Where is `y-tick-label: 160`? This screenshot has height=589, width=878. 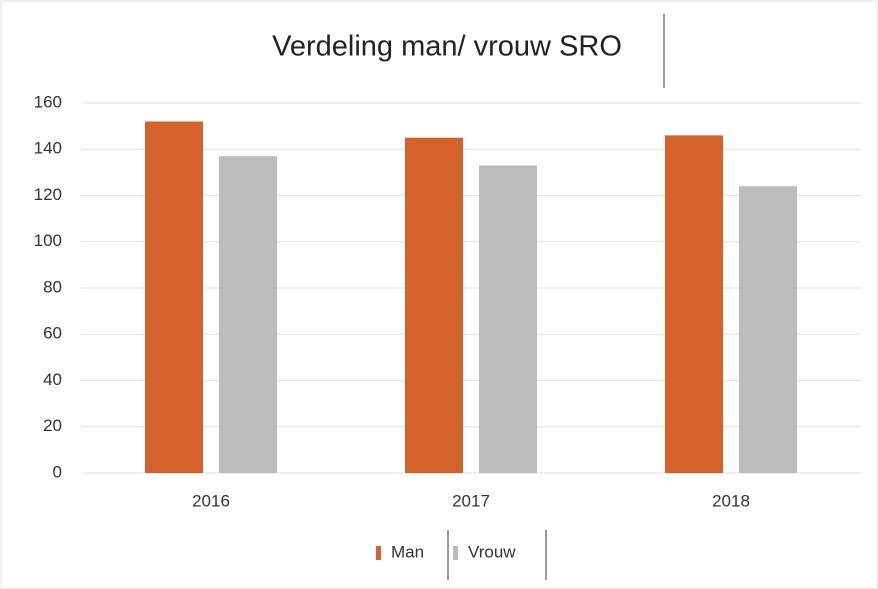
y-tick-label: 160 is located at coordinates (48, 101).